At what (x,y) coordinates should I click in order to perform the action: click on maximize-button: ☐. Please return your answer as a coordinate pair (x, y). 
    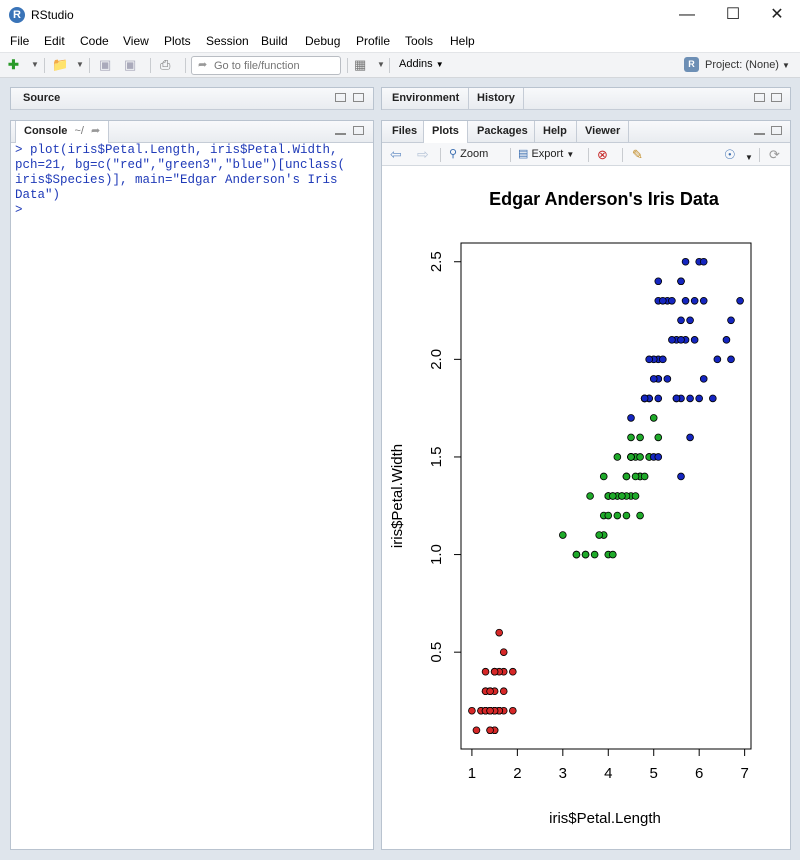
    Looking at the image, I should click on (733, 14).